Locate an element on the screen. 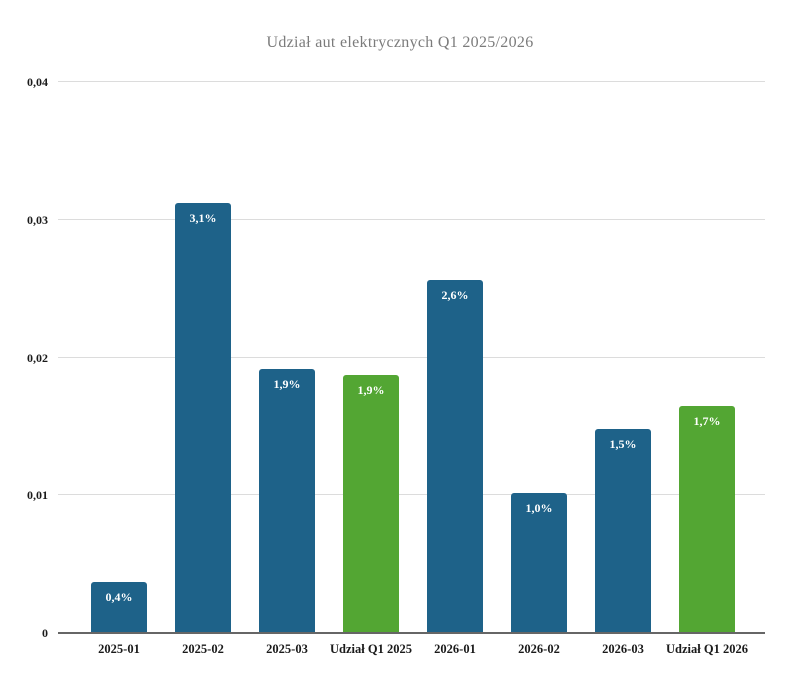 The height and width of the screenshot is (688, 800). bar-column: 1,9% Udział Q1 2025 is located at coordinates (371, 369).